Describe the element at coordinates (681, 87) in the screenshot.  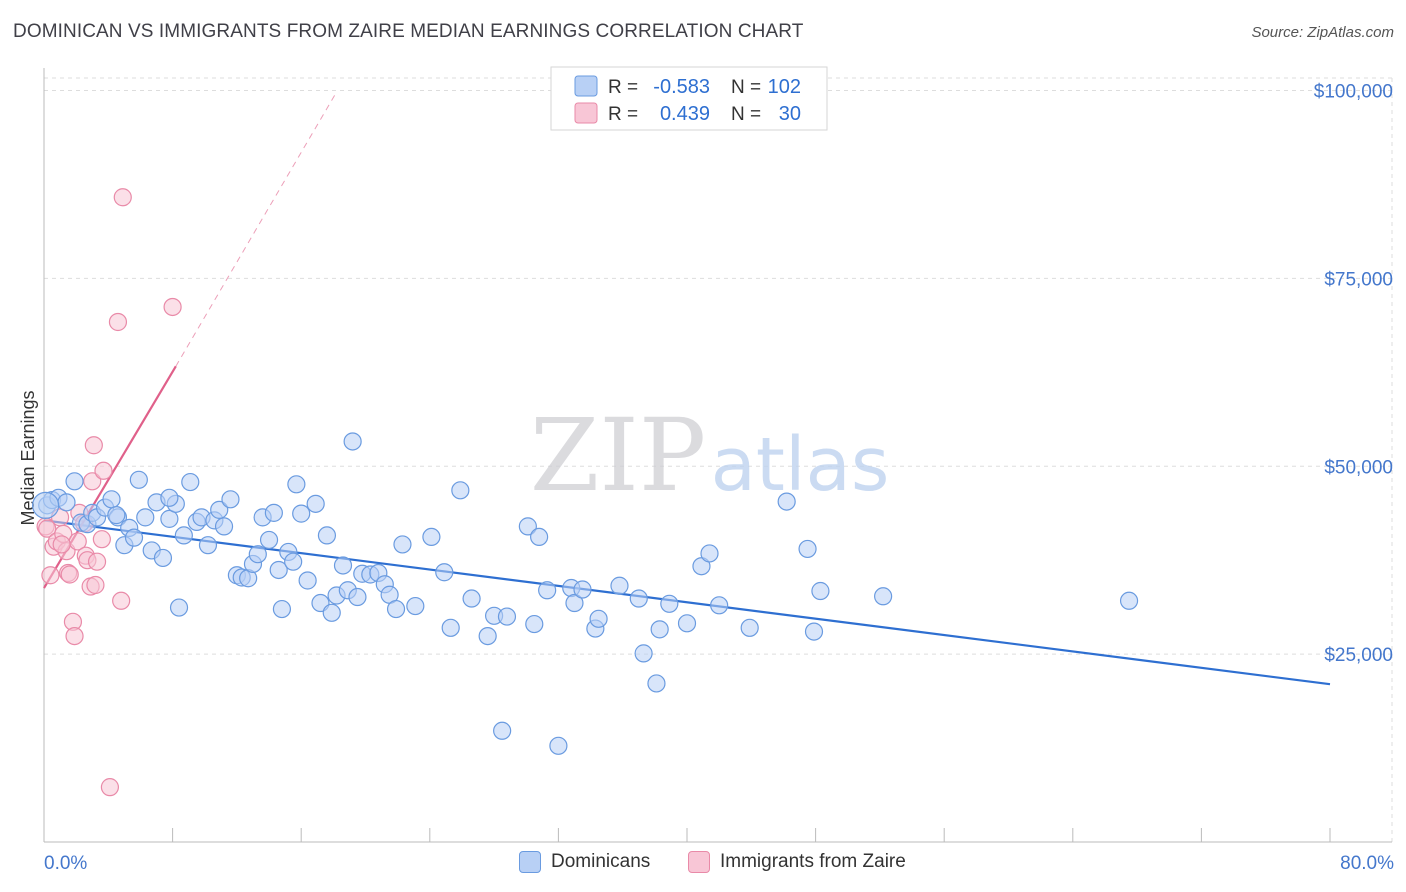
I see `legend-r-value-1: -0.583` at that location.